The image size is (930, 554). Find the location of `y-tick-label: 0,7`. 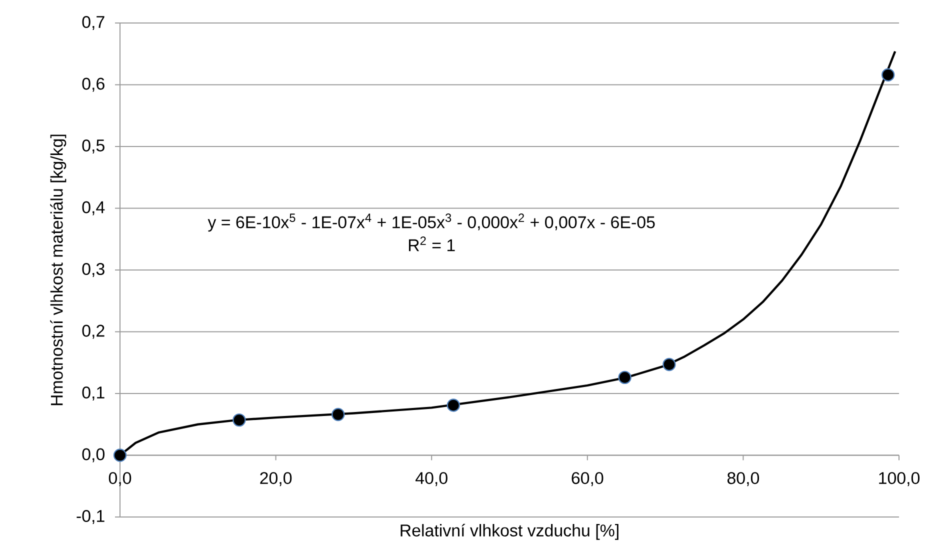

y-tick-label: 0,7 is located at coordinates (93, 23).